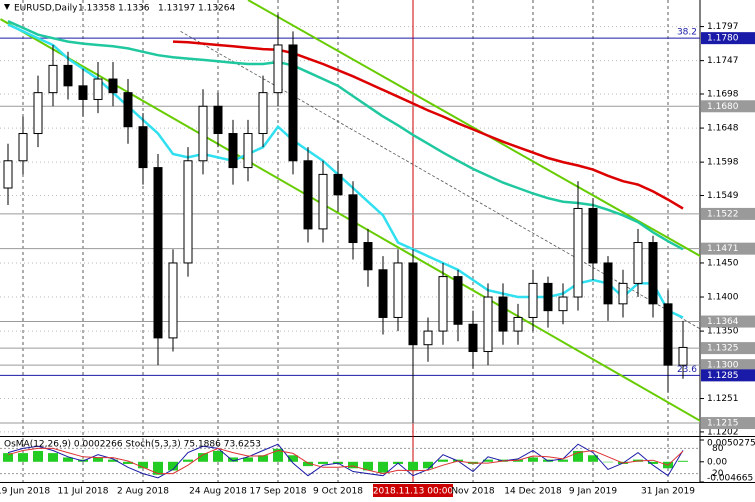 The width and height of the screenshot is (755, 502). I want to click on x-tick-label: 31 Jan 2019, so click(668, 492).